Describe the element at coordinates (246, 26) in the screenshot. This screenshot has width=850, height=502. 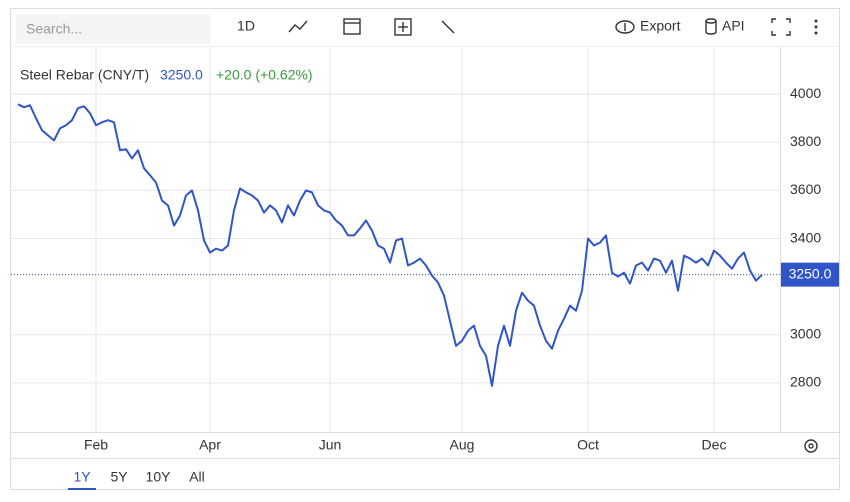
I see `interval-button: 1D` at that location.